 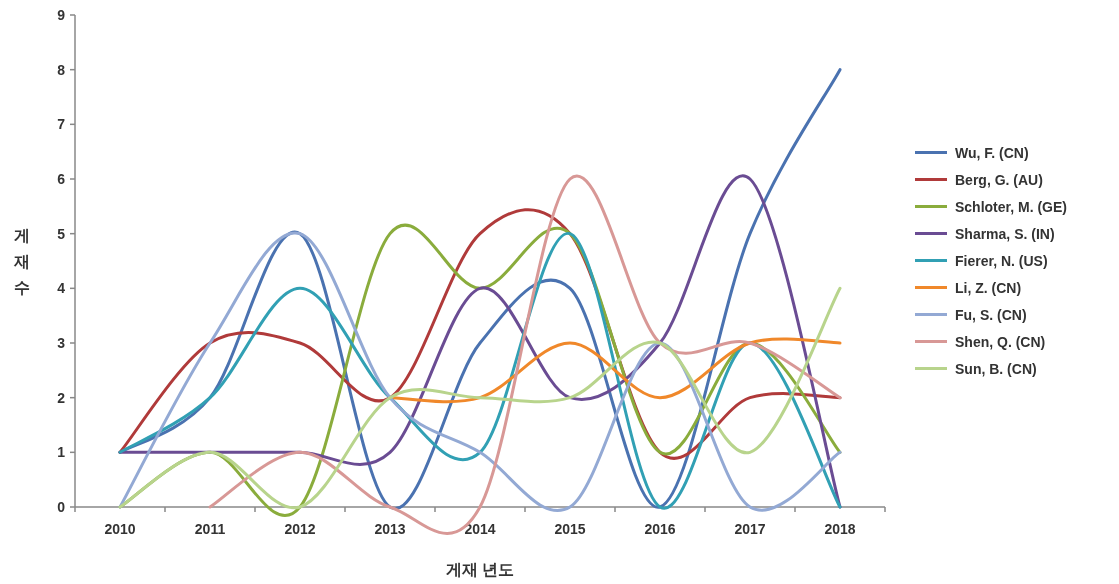 I want to click on y-tick-label: 4, so click(x=61, y=288).